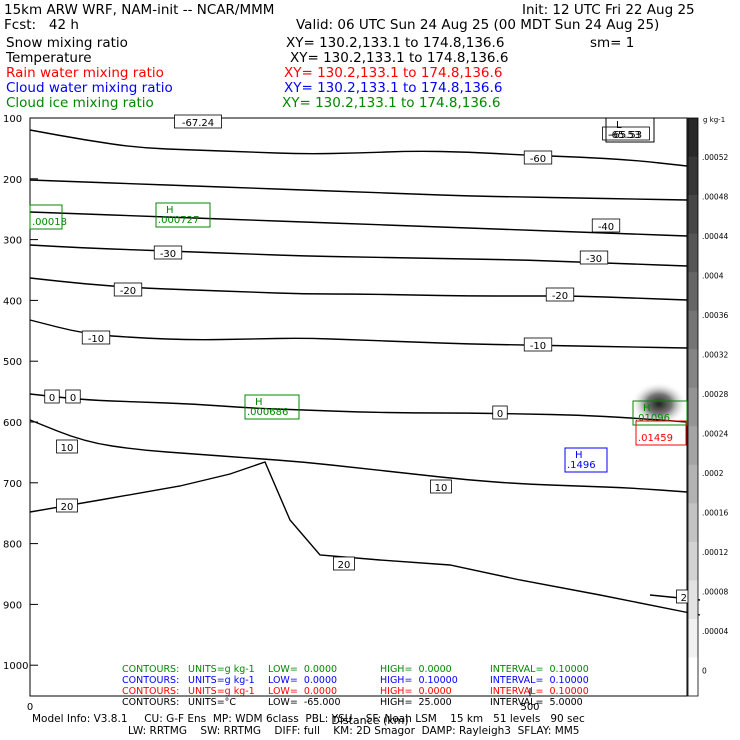 This screenshot has height=740, width=740. Describe the element at coordinates (715, 434) in the screenshot. I see `colorbar-tick-label: .00024` at that location.